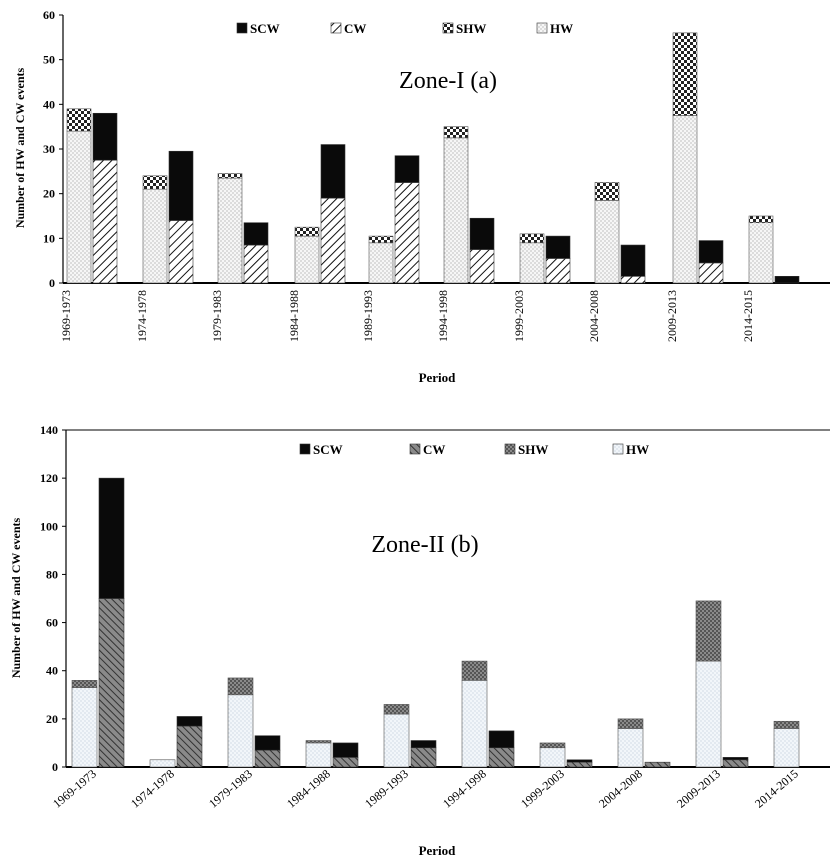 The width and height of the screenshot is (830, 858). I want to click on zone-2-y-tick-label: 80, so click(52, 574).